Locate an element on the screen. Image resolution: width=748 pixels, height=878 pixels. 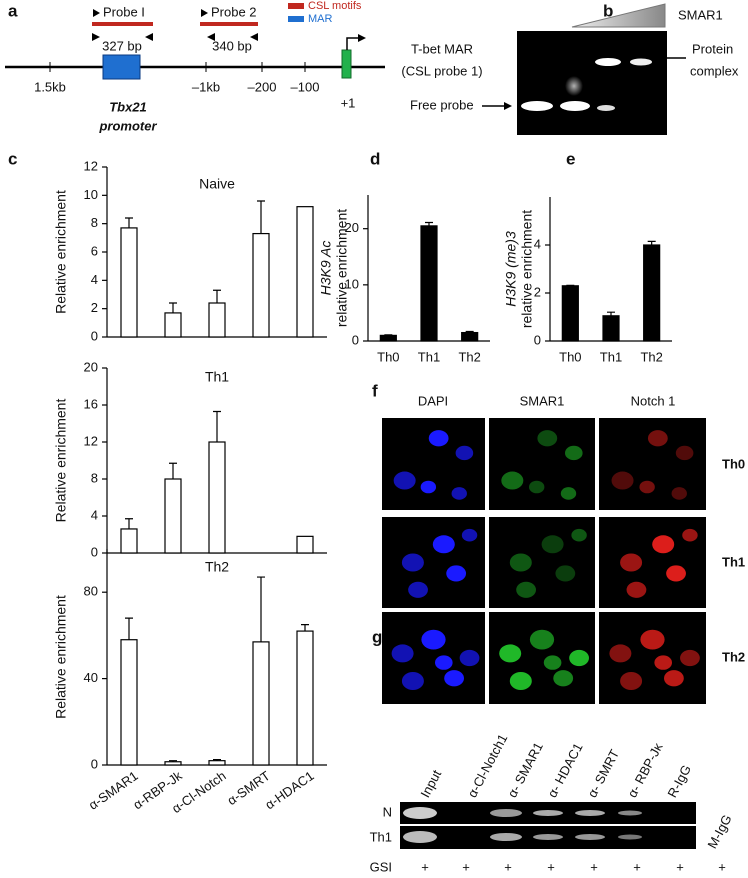
legend-label: CSL motifs is located at coordinates (335, 6).